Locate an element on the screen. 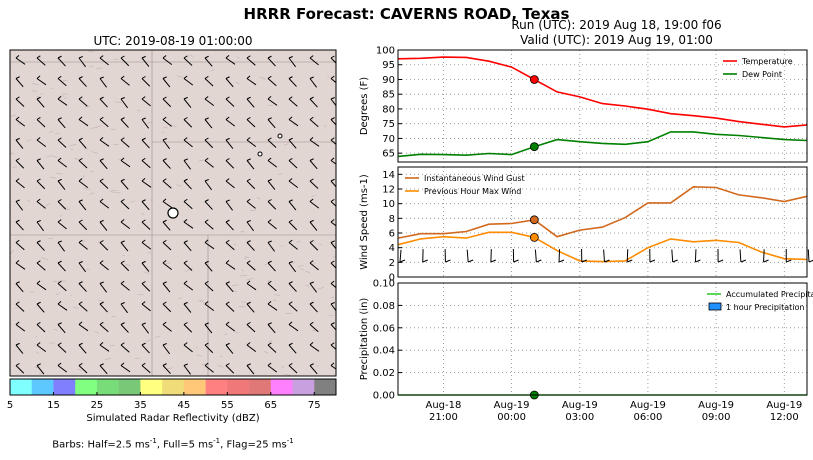 This screenshot has height=460, width=813. legend-label: Dew Point is located at coordinates (762, 74).